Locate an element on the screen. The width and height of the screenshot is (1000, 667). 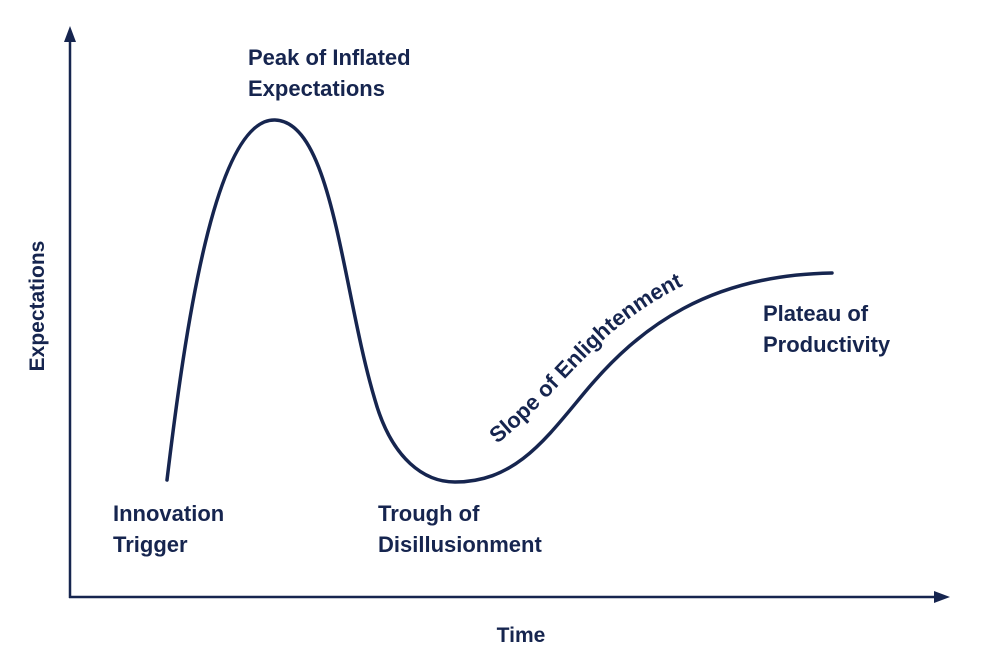
x-axis-arrow is located at coordinates (942, 597).